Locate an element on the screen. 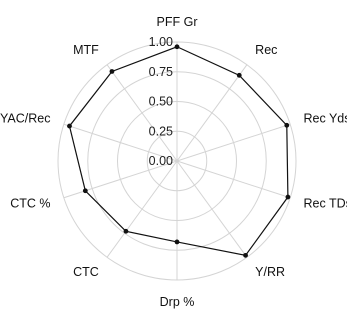 The height and width of the screenshot is (333, 347). axis-label: Drp % is located at coordinates (177, 302).